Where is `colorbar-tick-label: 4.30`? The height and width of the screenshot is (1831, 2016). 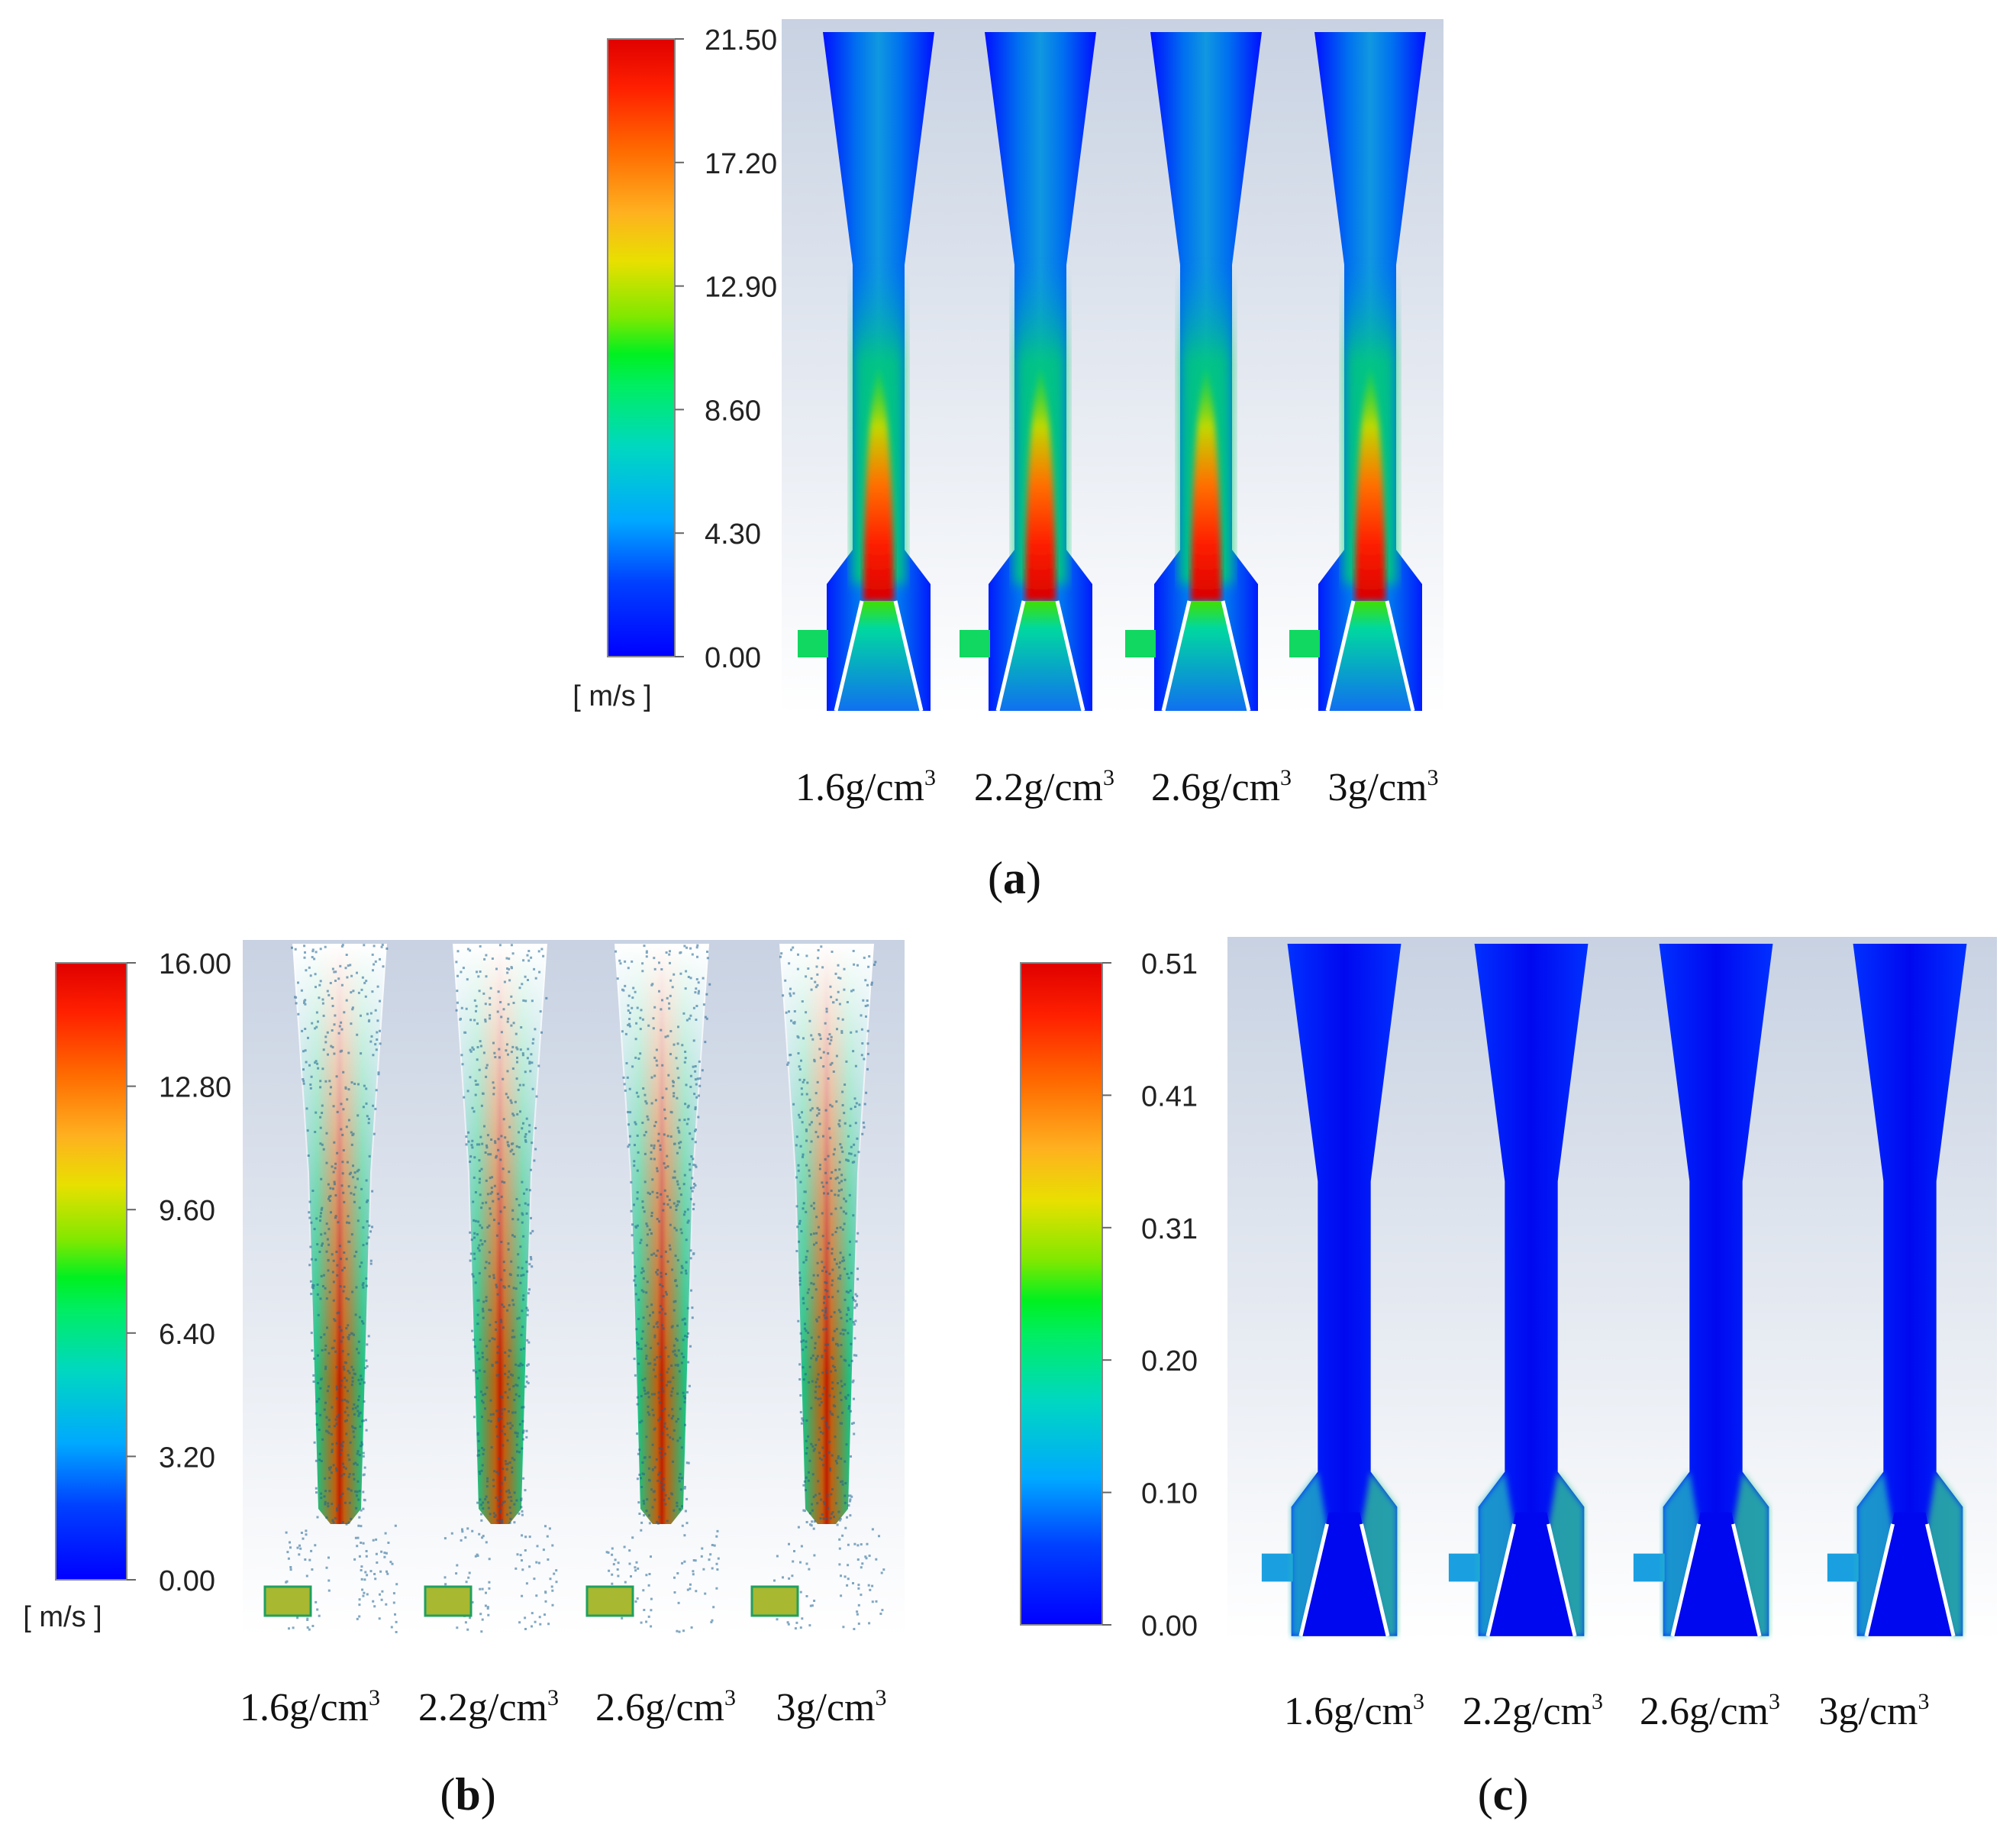
colorbar-tick-label: 4.30 is located at coordinates (733, 534).